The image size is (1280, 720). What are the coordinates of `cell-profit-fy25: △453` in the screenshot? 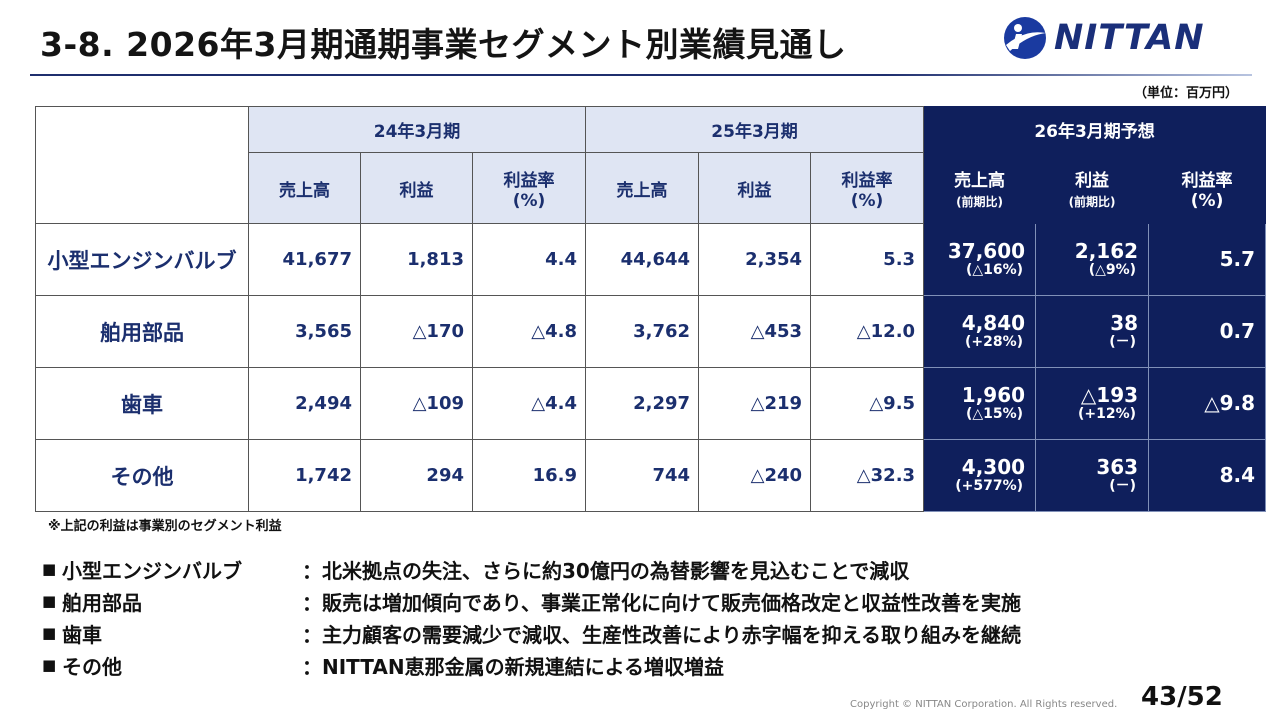 It's located at (755, 331).